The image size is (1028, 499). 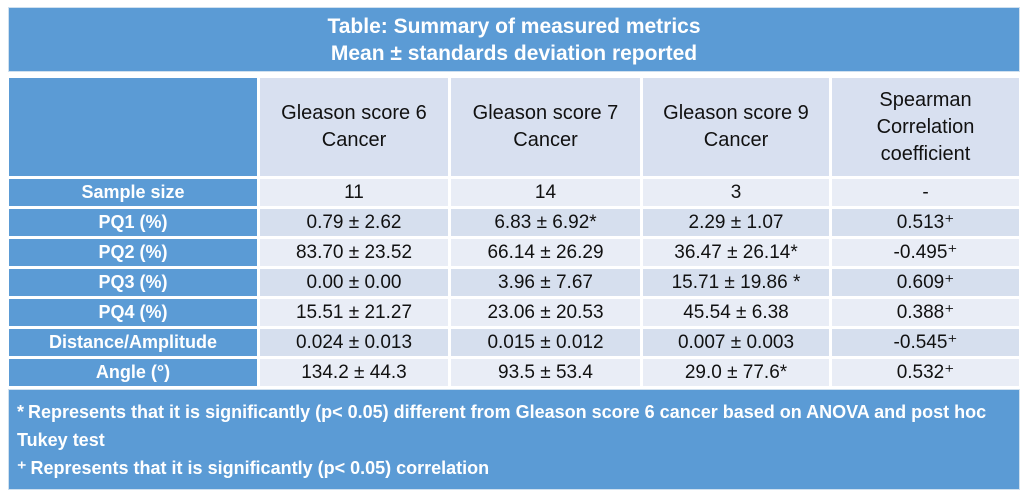 I want to click on table-cell: 15.51 ± 21.27, so click(x=354, y=312).